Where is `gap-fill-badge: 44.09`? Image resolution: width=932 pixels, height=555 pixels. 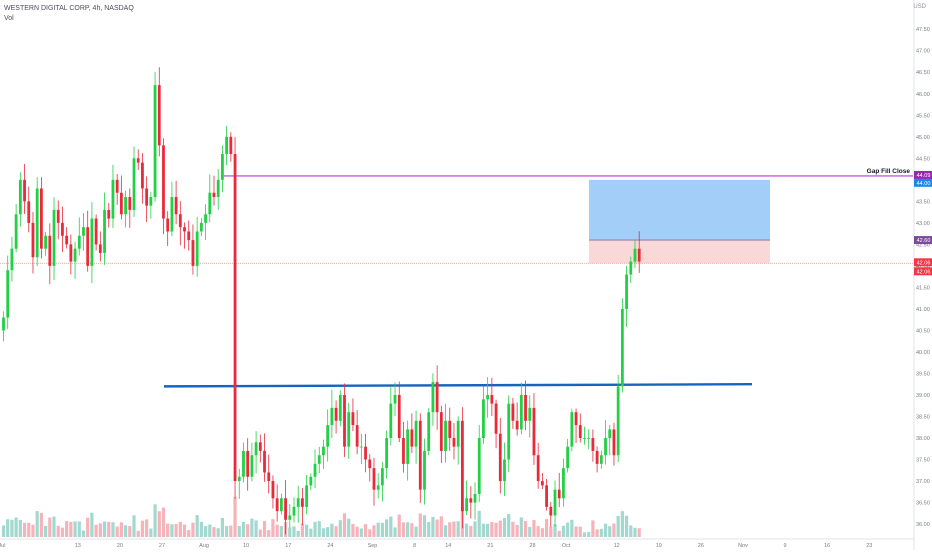
gap-fill-badge: 44.09 is located at coordinates (924, 176).